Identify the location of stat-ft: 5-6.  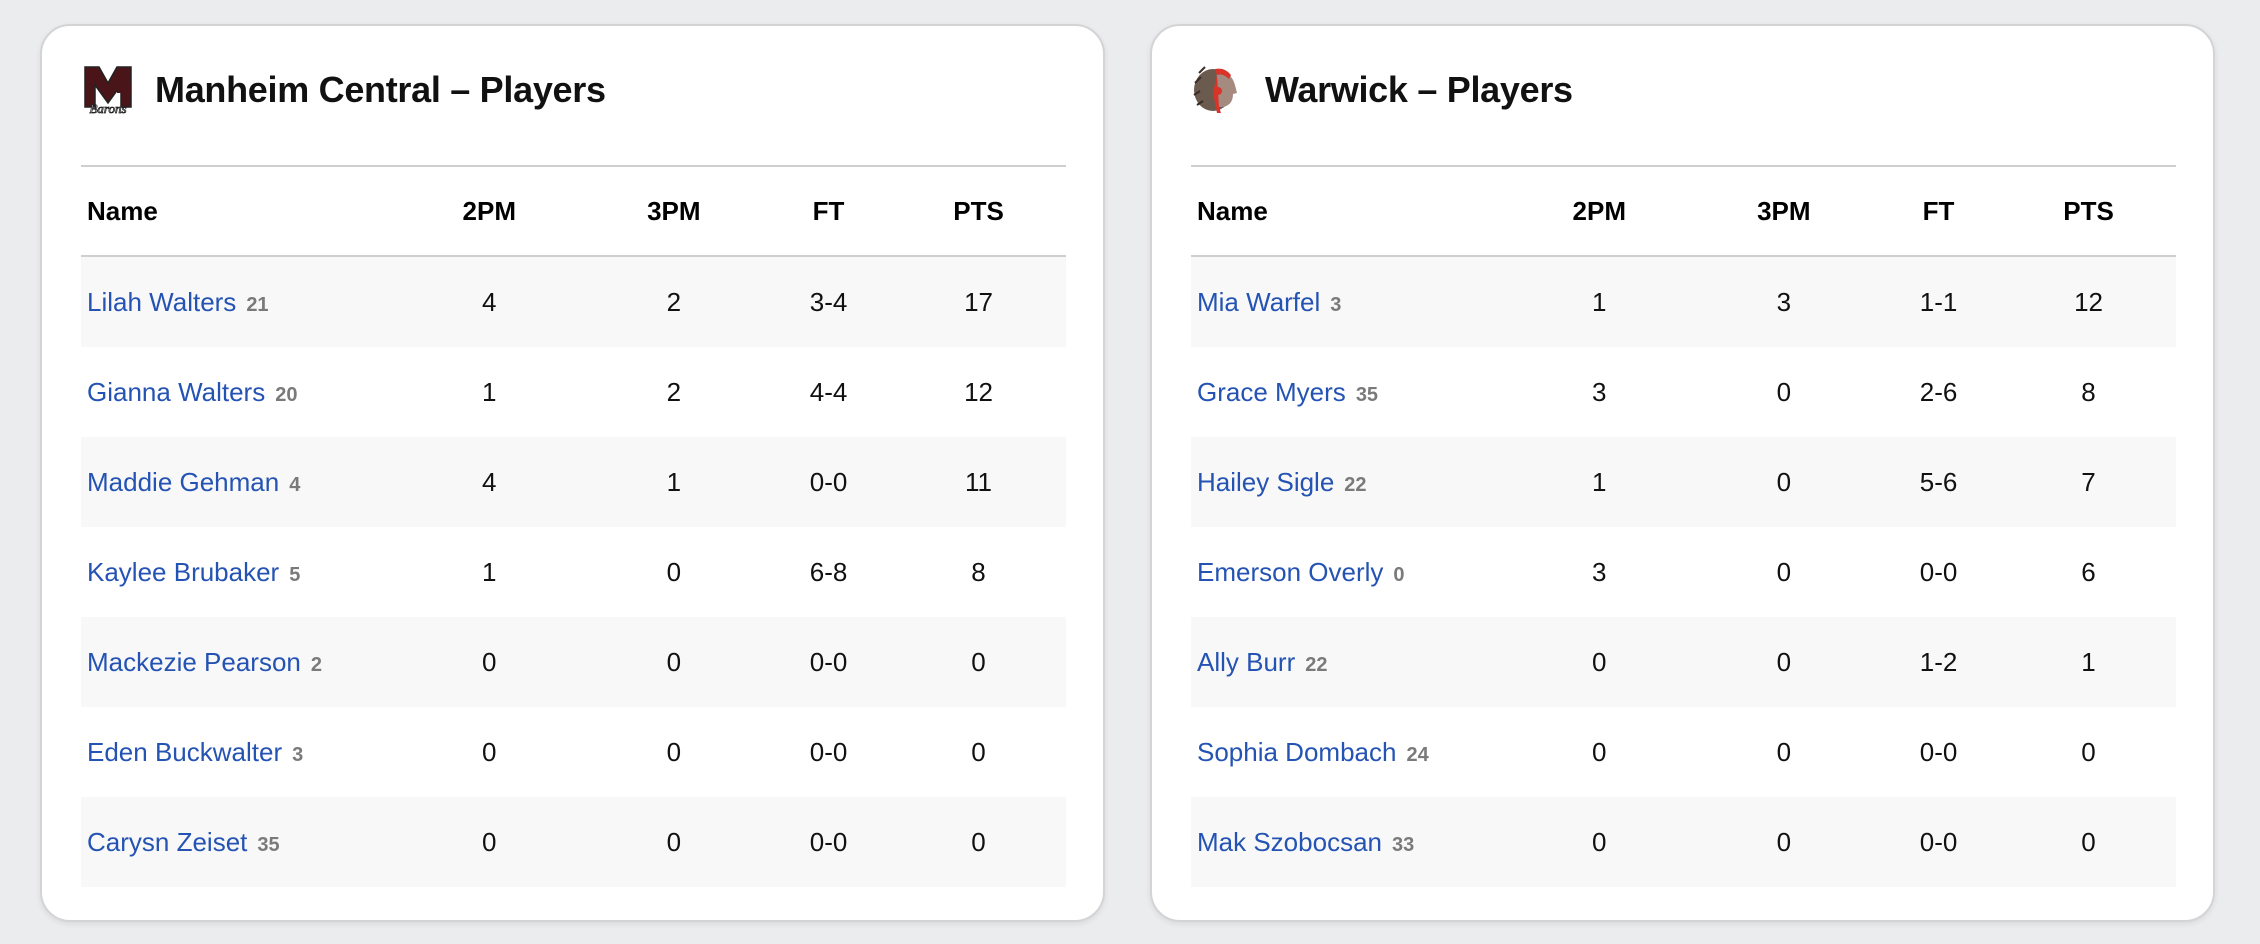
(1939, 482).